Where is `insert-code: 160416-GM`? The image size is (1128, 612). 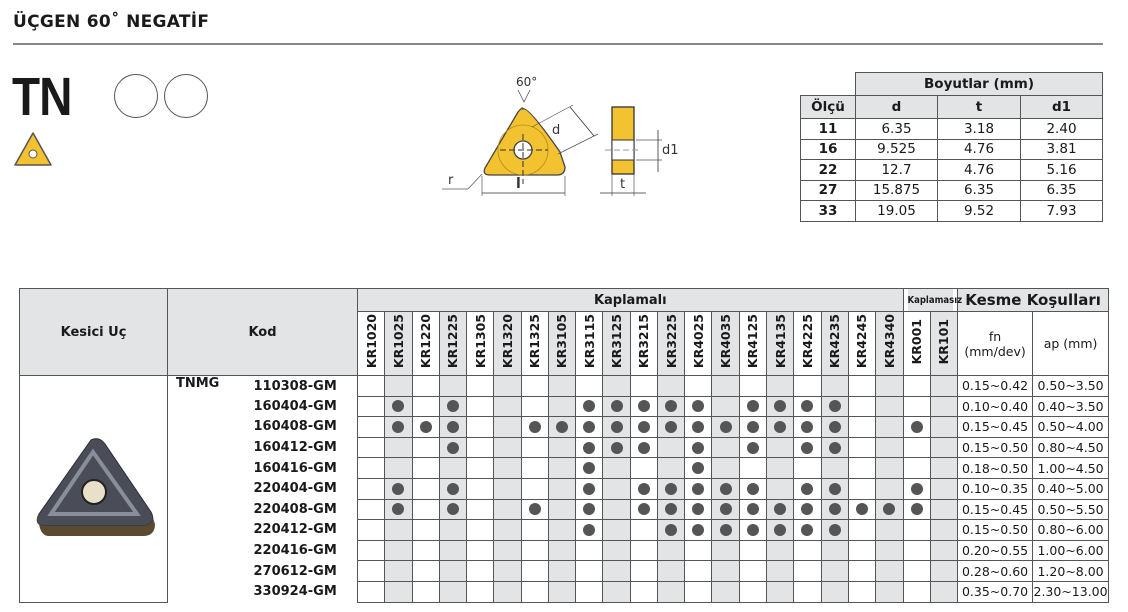
insert-code: 160416-GM is located at coordinates (295, 468).